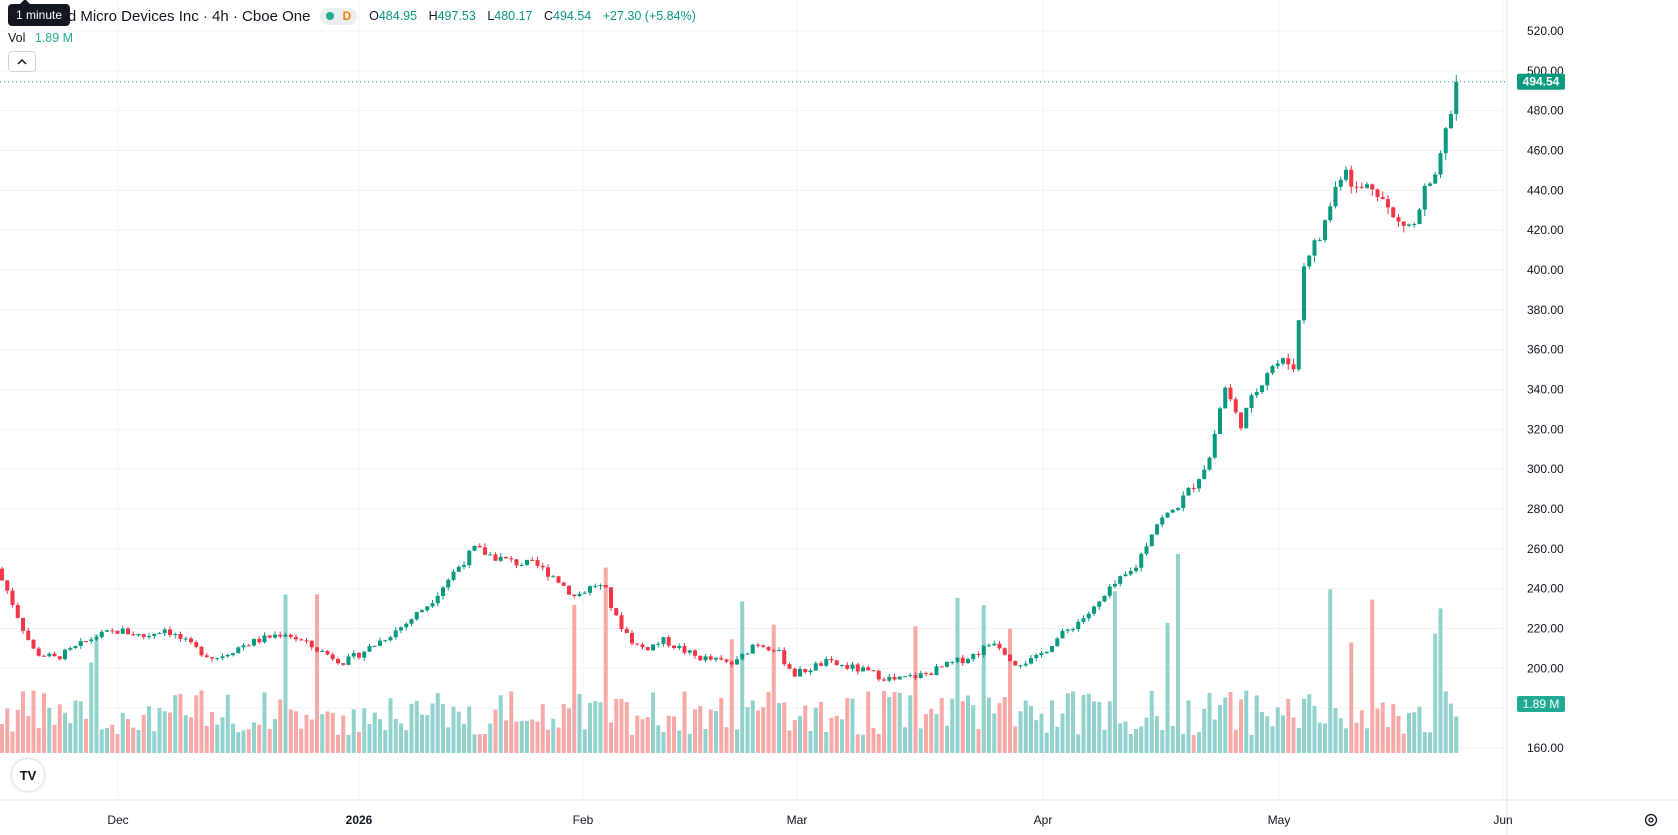  What do you see at coordinates (1545, 589) in the screenshot?
I see `price-tick-label: 240.00` at bounding box center [1545, 589].